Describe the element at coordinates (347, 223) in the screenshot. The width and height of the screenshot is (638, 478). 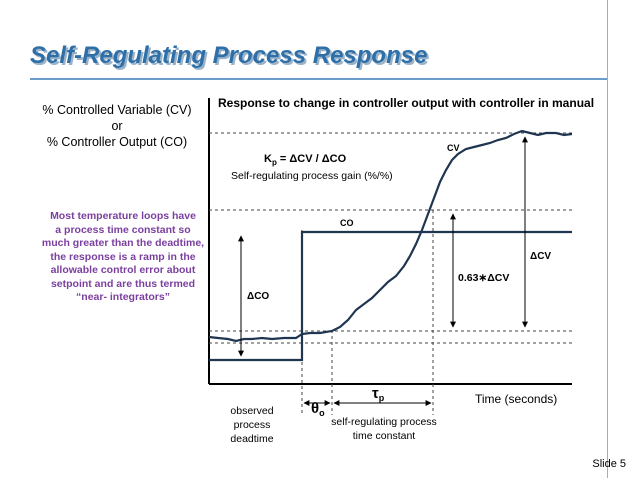
I see `co-label: CO` at that location.